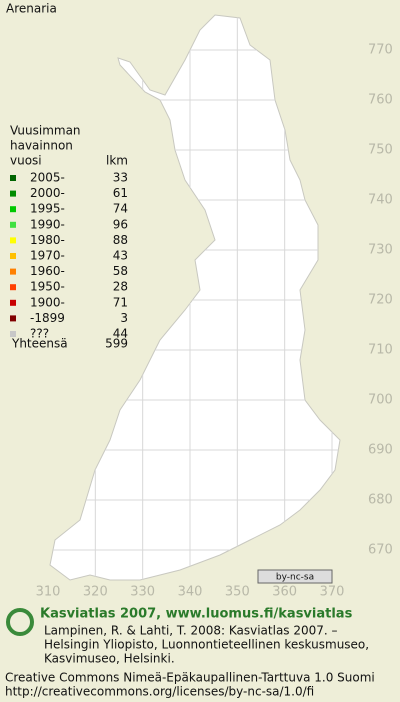 The height and width of the screenshot is (702, 400). Describe the element at coordinates (41, 146) in the screenshot. I see `legend-heading: havainnon` at that location.